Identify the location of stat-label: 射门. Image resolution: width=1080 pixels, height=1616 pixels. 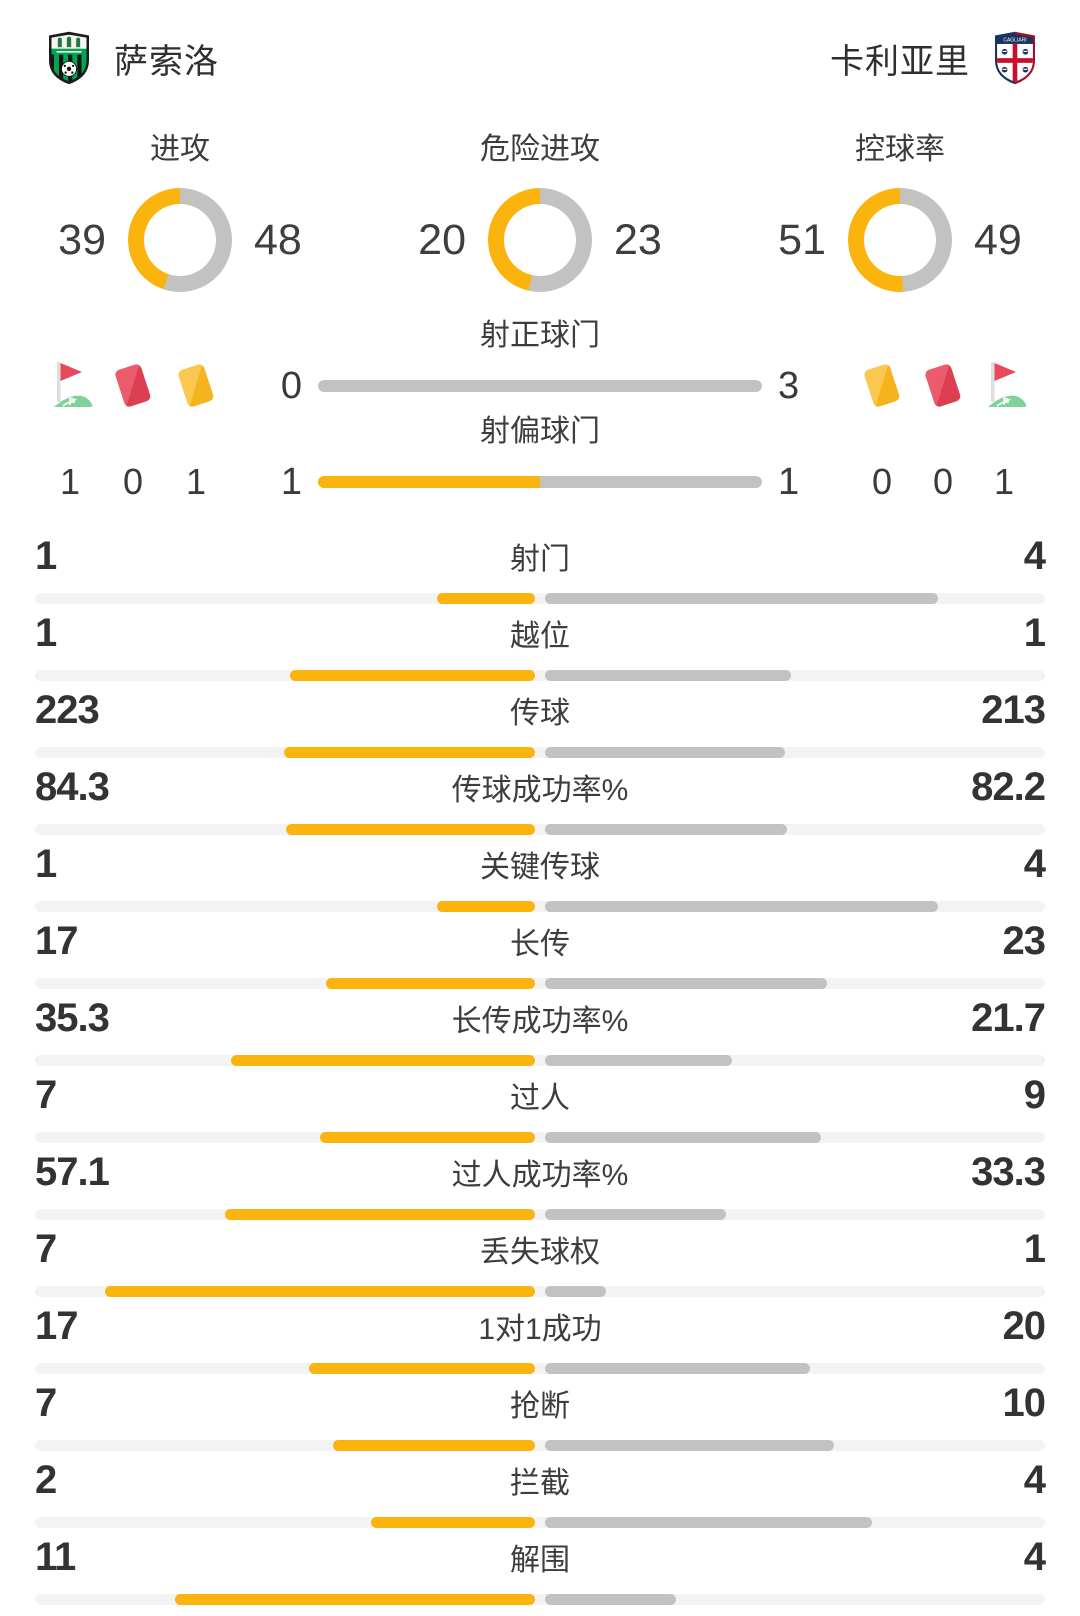
(540, 559).